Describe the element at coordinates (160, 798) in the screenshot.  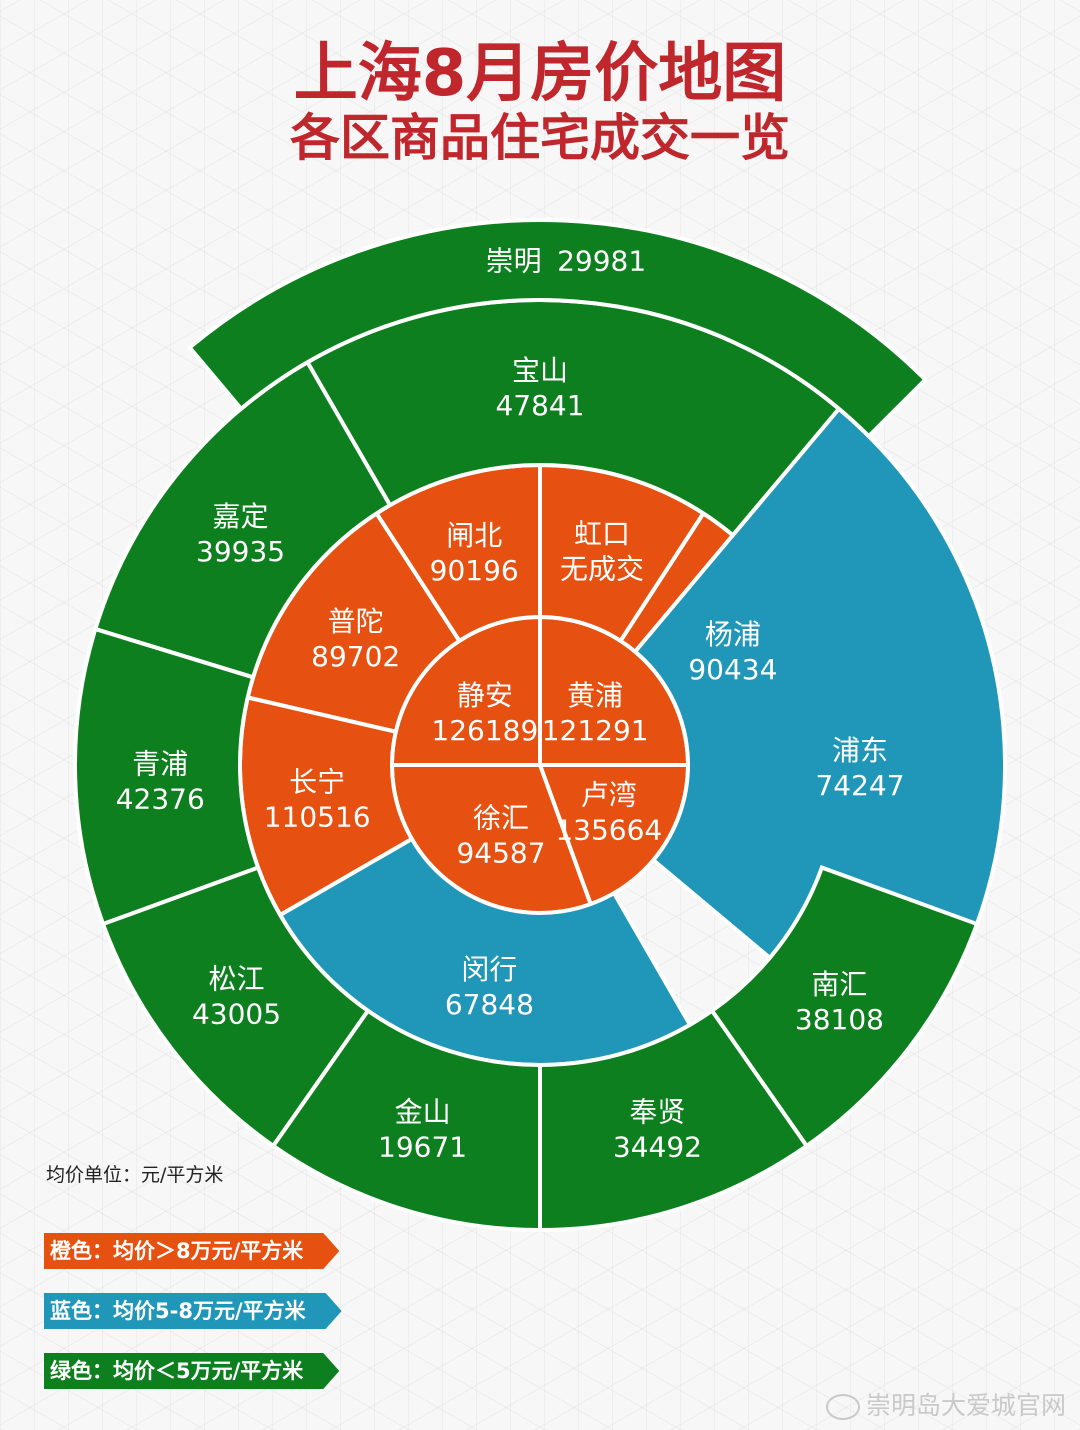
I see `value-青浦: 42376` at that location.